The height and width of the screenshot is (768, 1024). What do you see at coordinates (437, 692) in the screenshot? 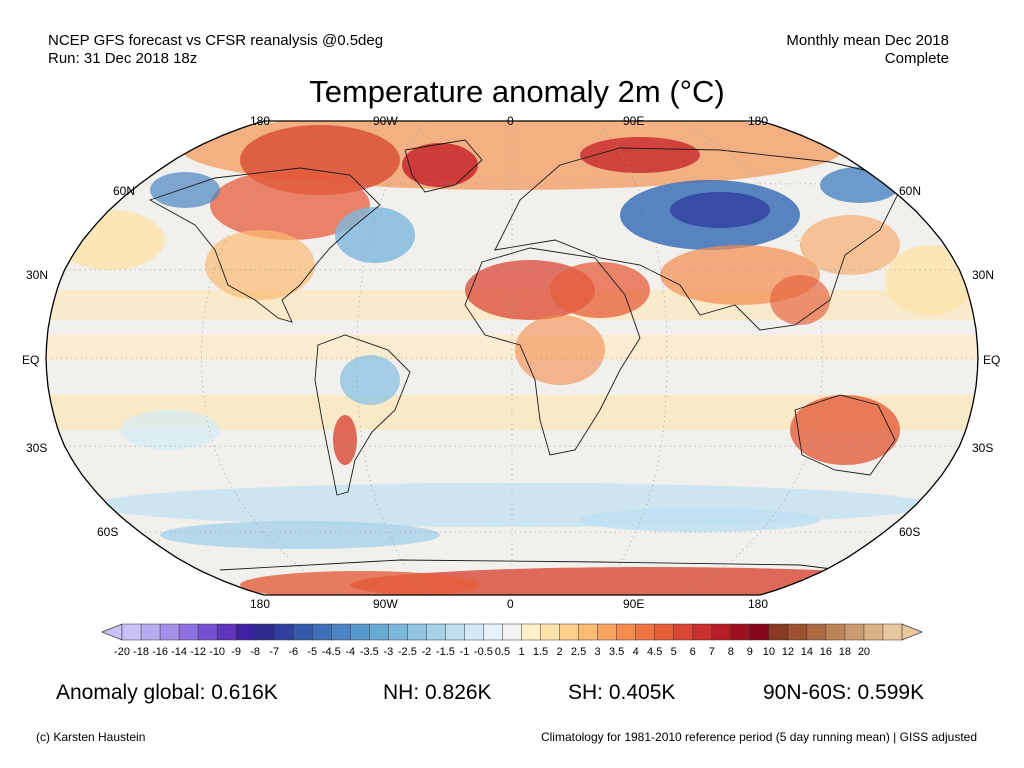
I see `stat-nh-anomaly: NH: 0.826K` at bounding box center [437, 692].